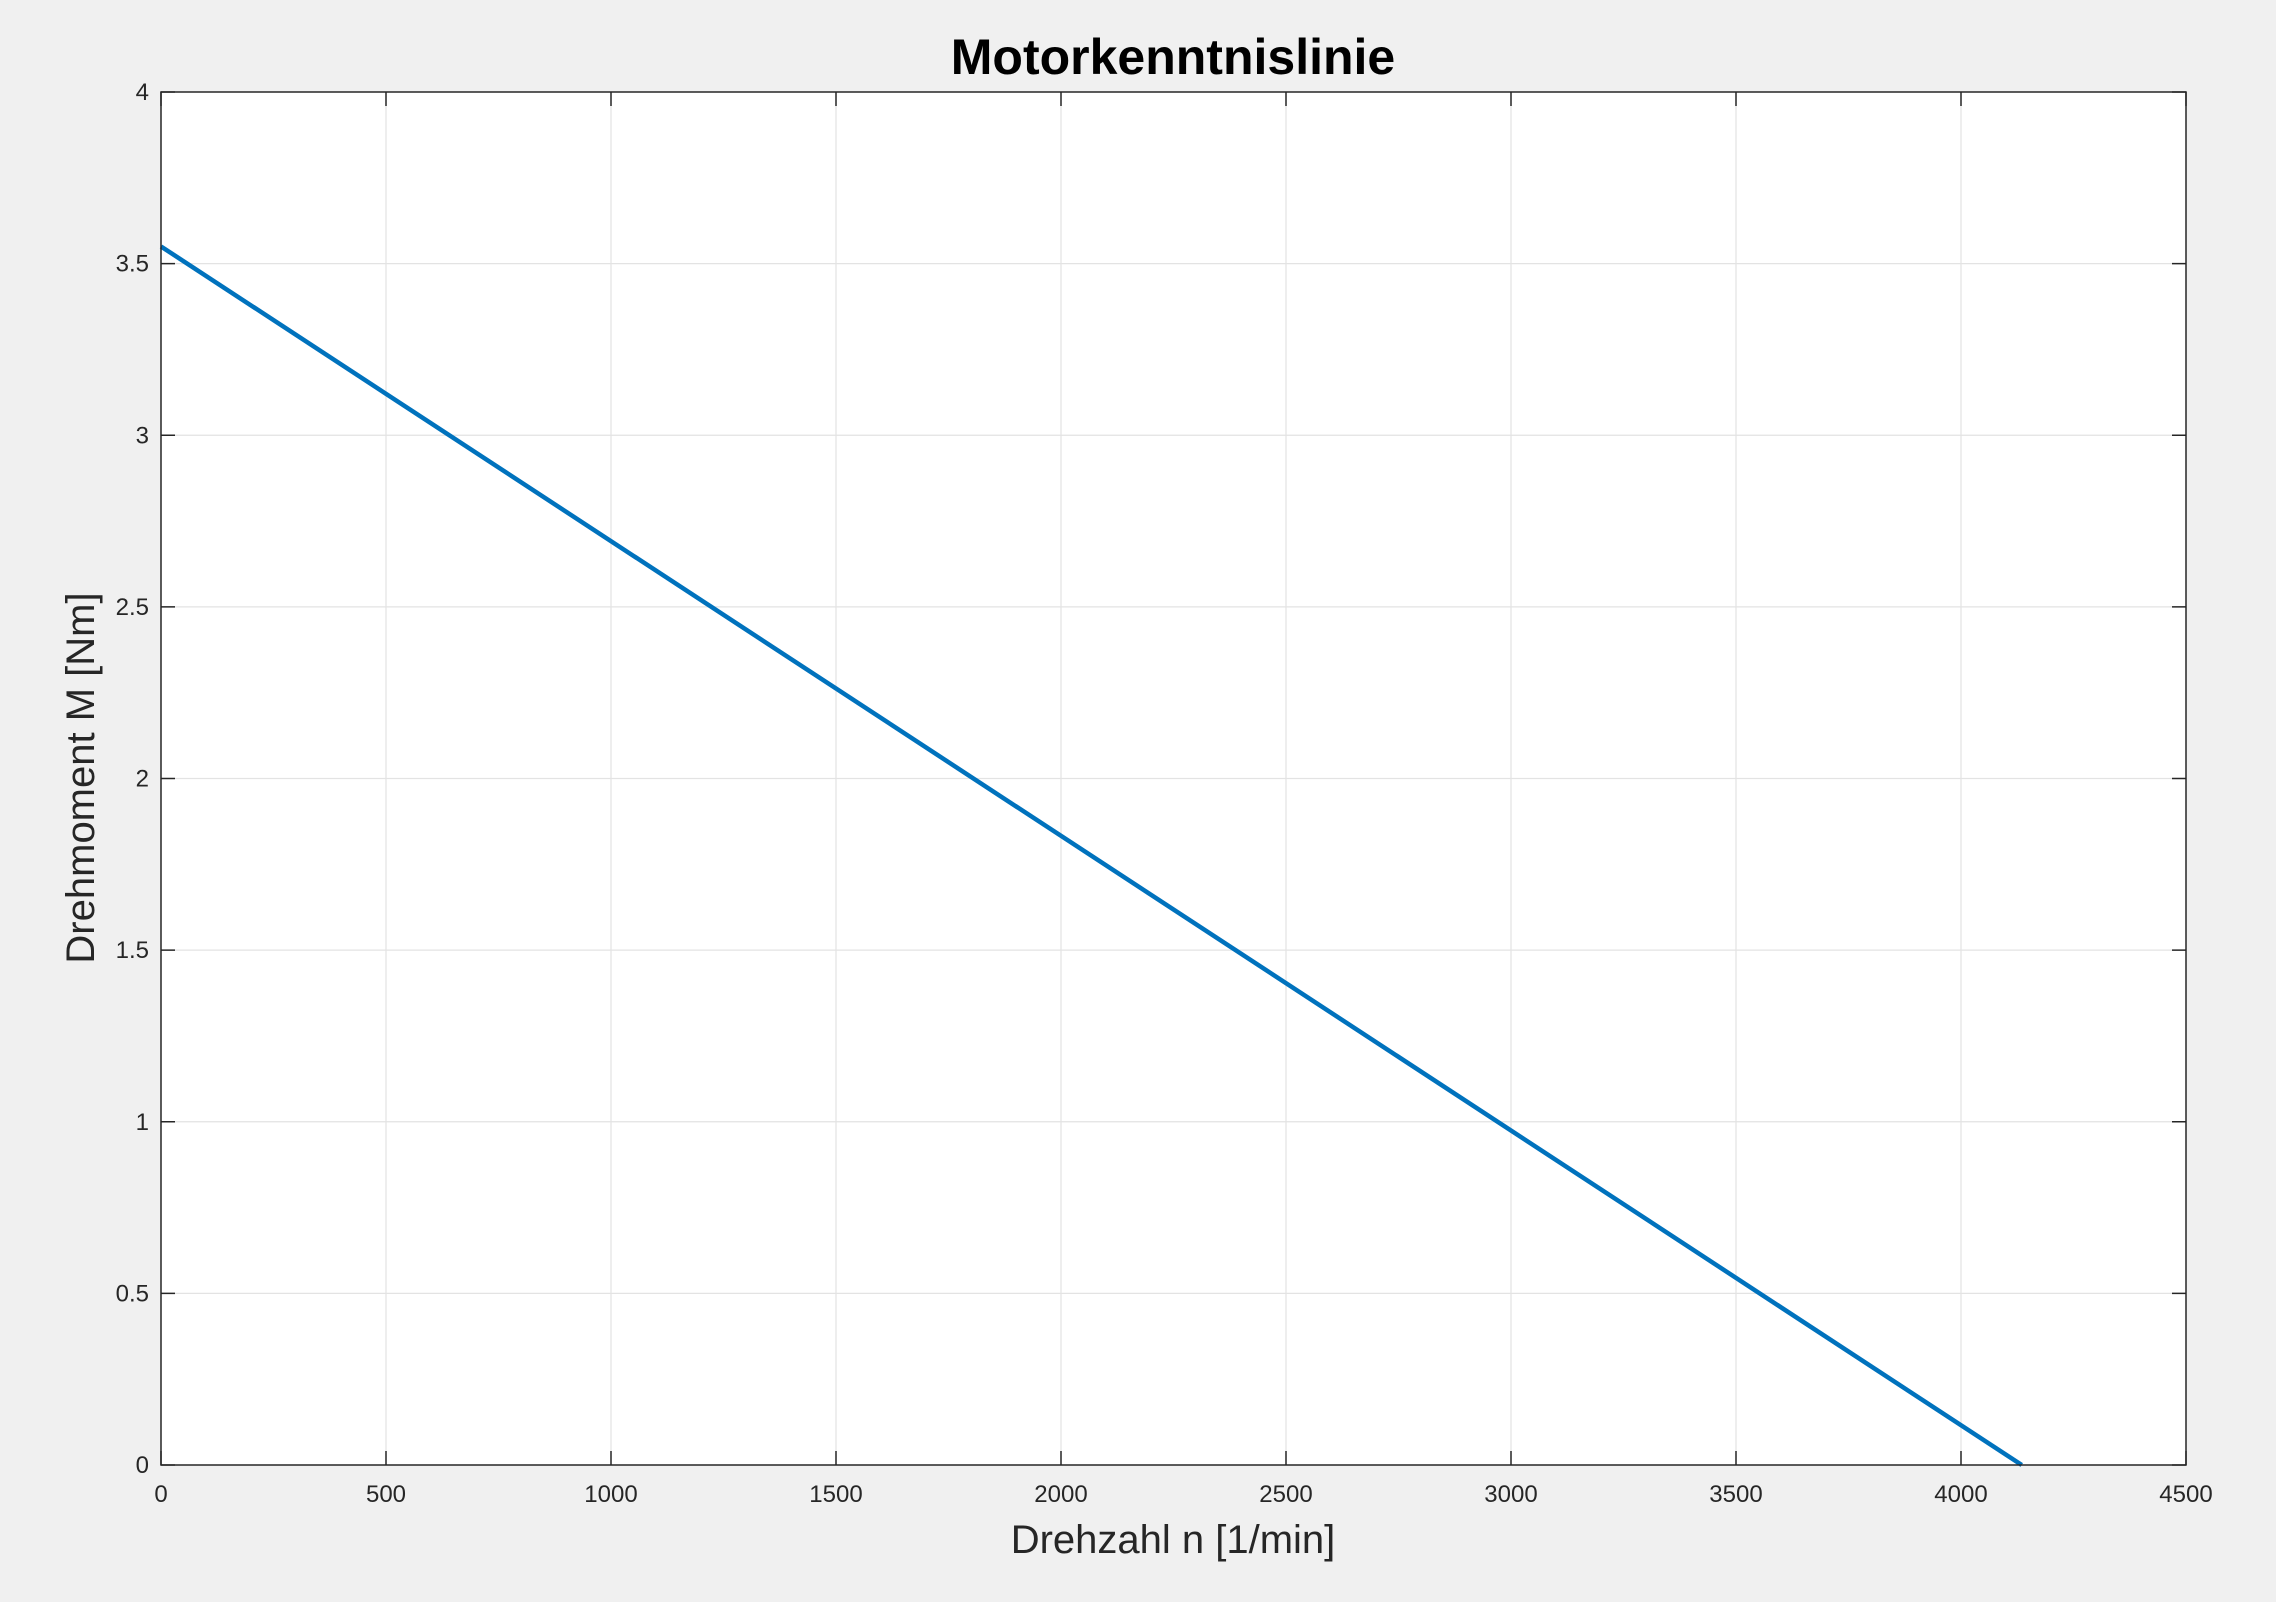  What do you see at coordinates (142, 1465) in the screenshot?
I see `y-tick-label: 0` at bounding box center [142, 1465].